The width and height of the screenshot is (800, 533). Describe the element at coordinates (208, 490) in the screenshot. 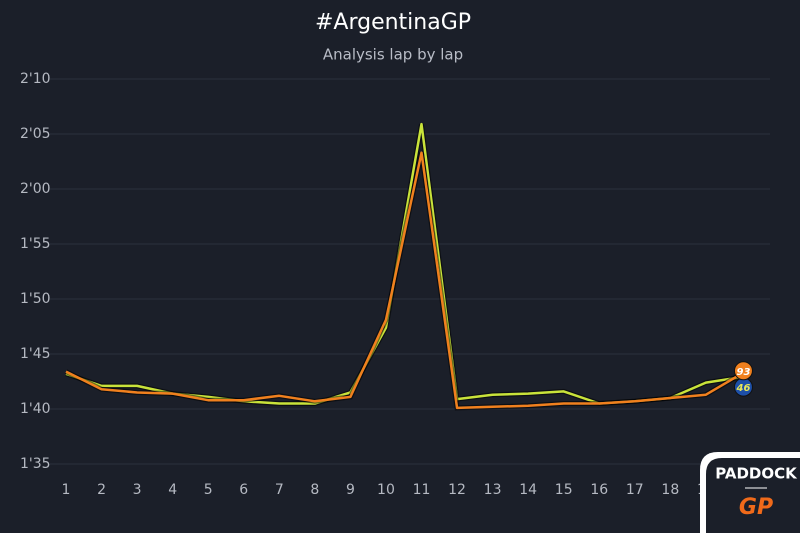

I see `x-tick-label: 5` at that location.